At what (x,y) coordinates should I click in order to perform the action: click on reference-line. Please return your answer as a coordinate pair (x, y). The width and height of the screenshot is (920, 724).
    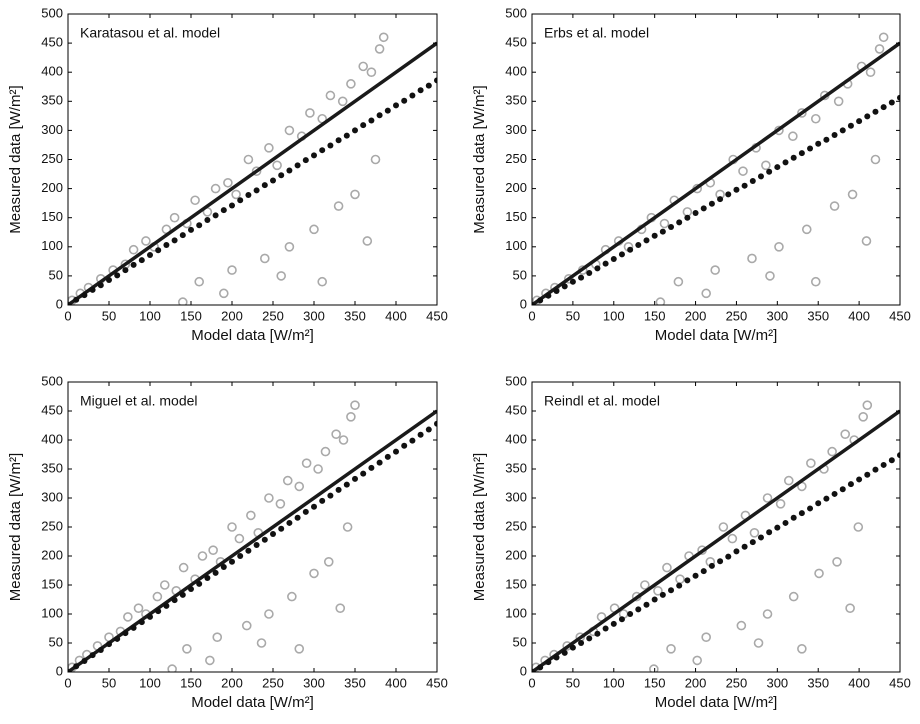
    Looking at the image, I should click on (716, 173).